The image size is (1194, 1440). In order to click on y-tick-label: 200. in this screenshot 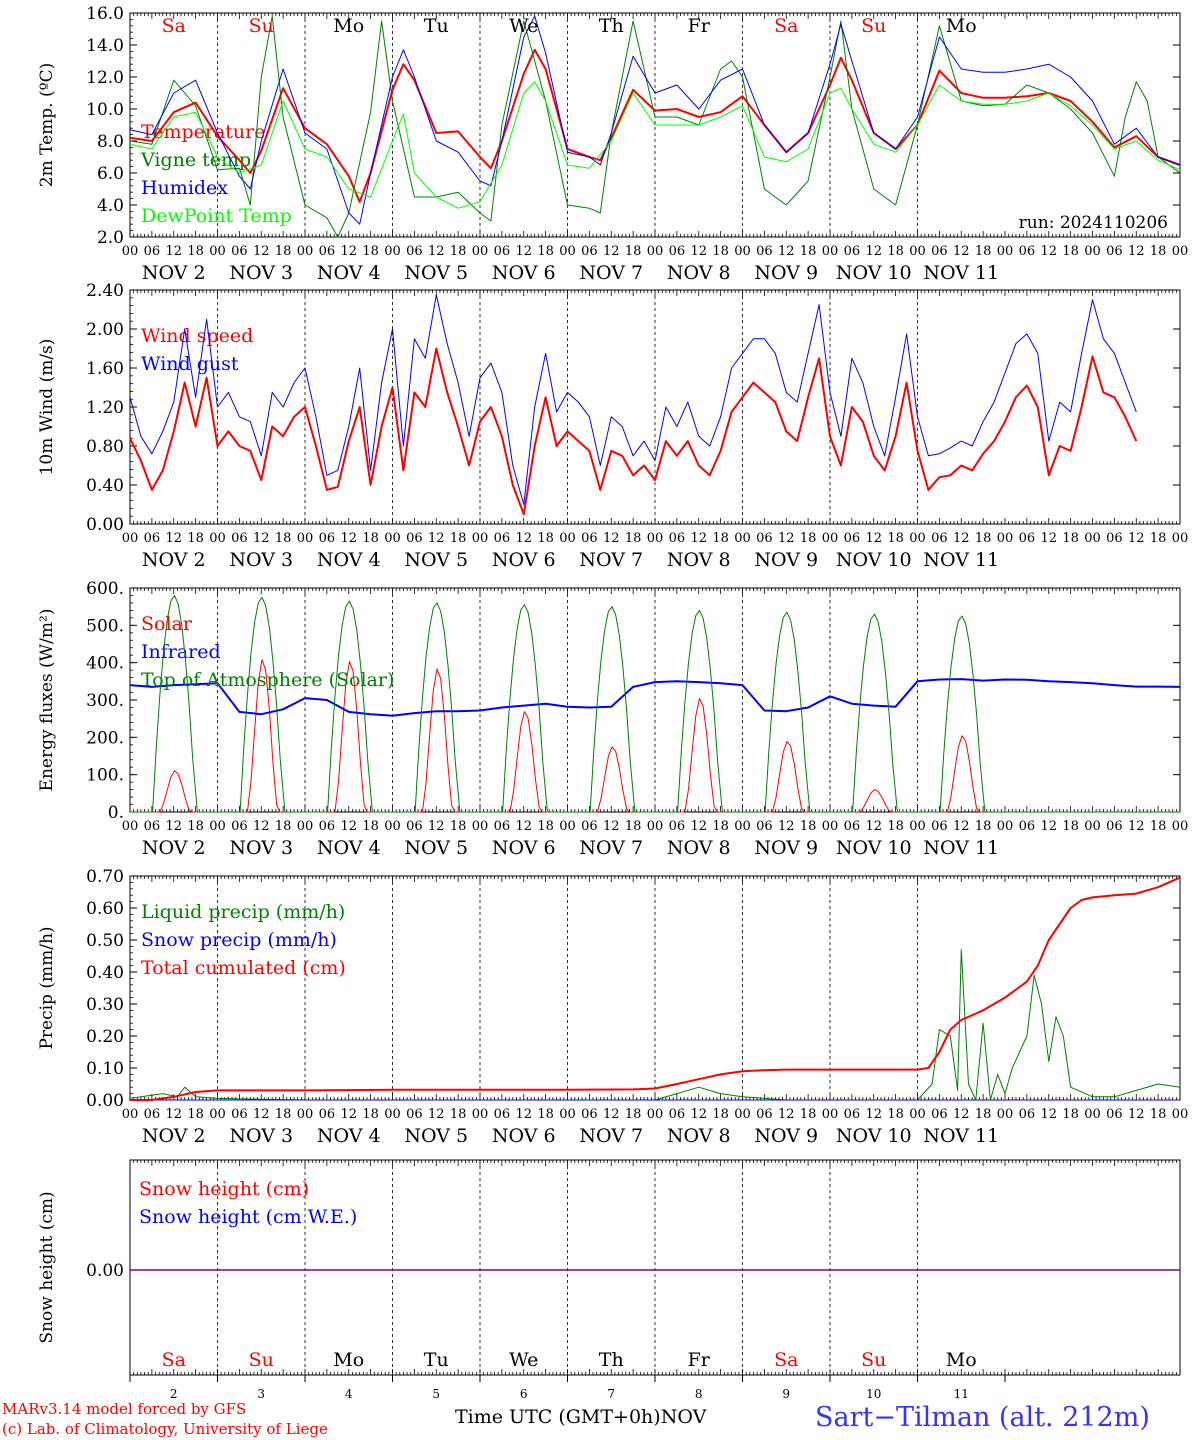, I will do `click(105, 738)`.